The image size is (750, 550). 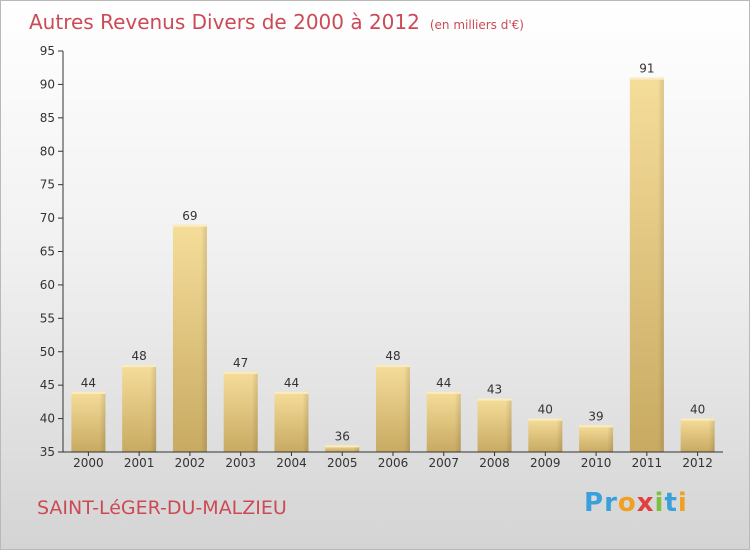 What do you see at coordinates (47, 352) in the screenshot?
I see `y-tick-label: 50` at bounding box center [47, 352].